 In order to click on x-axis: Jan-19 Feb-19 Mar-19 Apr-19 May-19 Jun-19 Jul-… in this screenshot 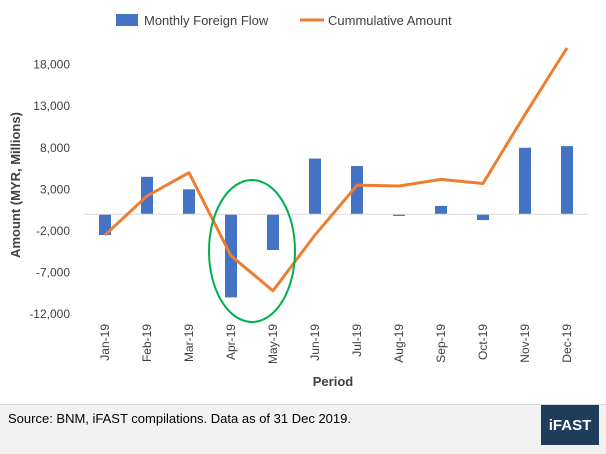, I will do `click(336, 344)`.